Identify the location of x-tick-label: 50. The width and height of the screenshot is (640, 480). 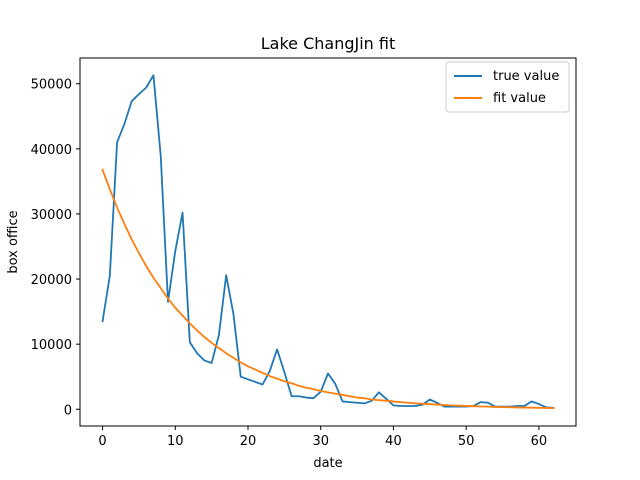
(466, 441).